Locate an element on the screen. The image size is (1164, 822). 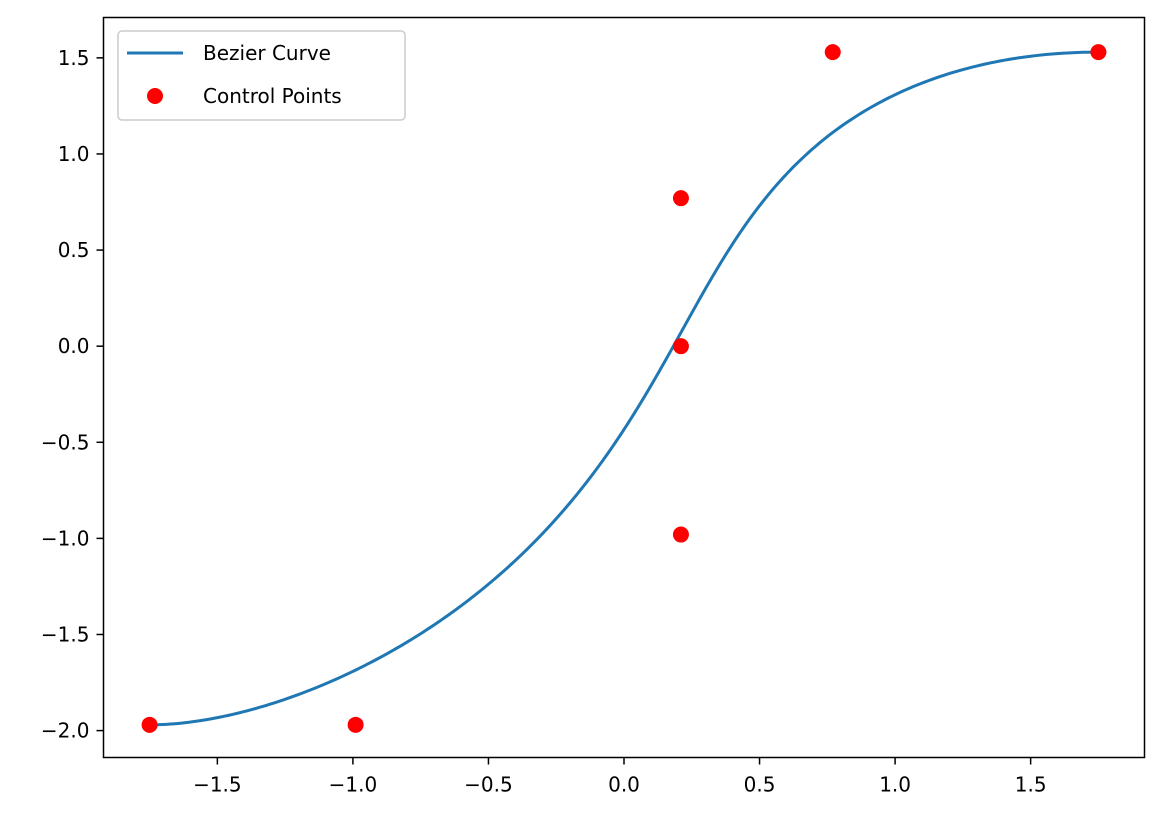
legend-label-control-points: Control Points is located at coordinates (272, 96).